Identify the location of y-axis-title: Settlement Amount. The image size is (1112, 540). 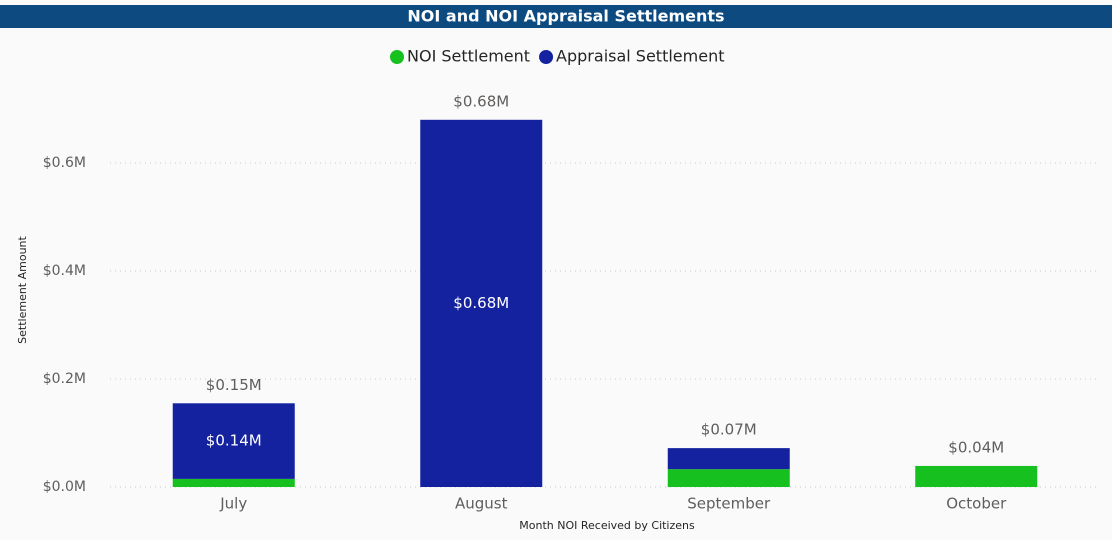
(22, 289).